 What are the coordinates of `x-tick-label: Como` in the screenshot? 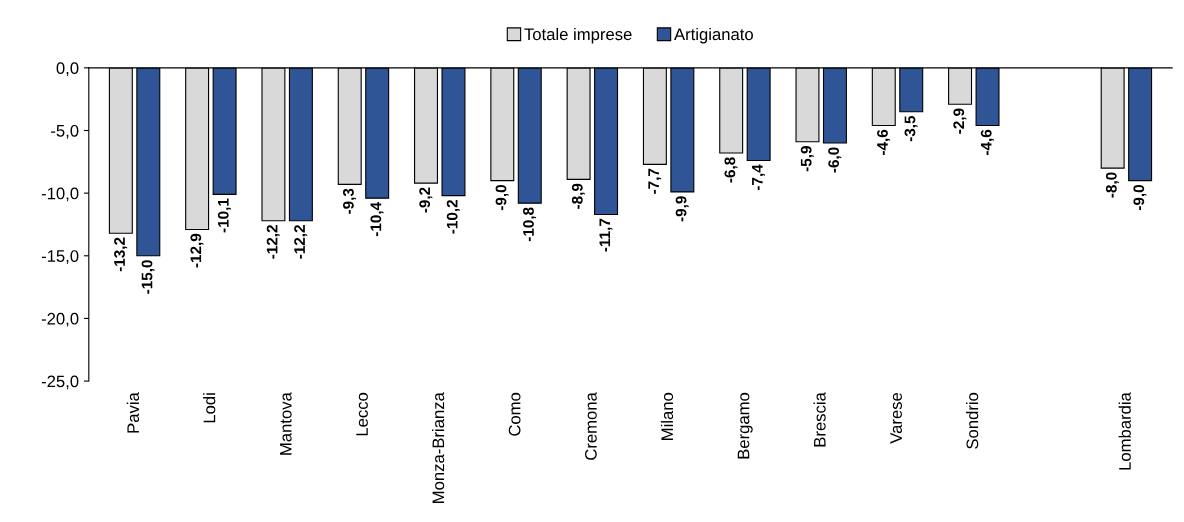 It's located at (514, 414).